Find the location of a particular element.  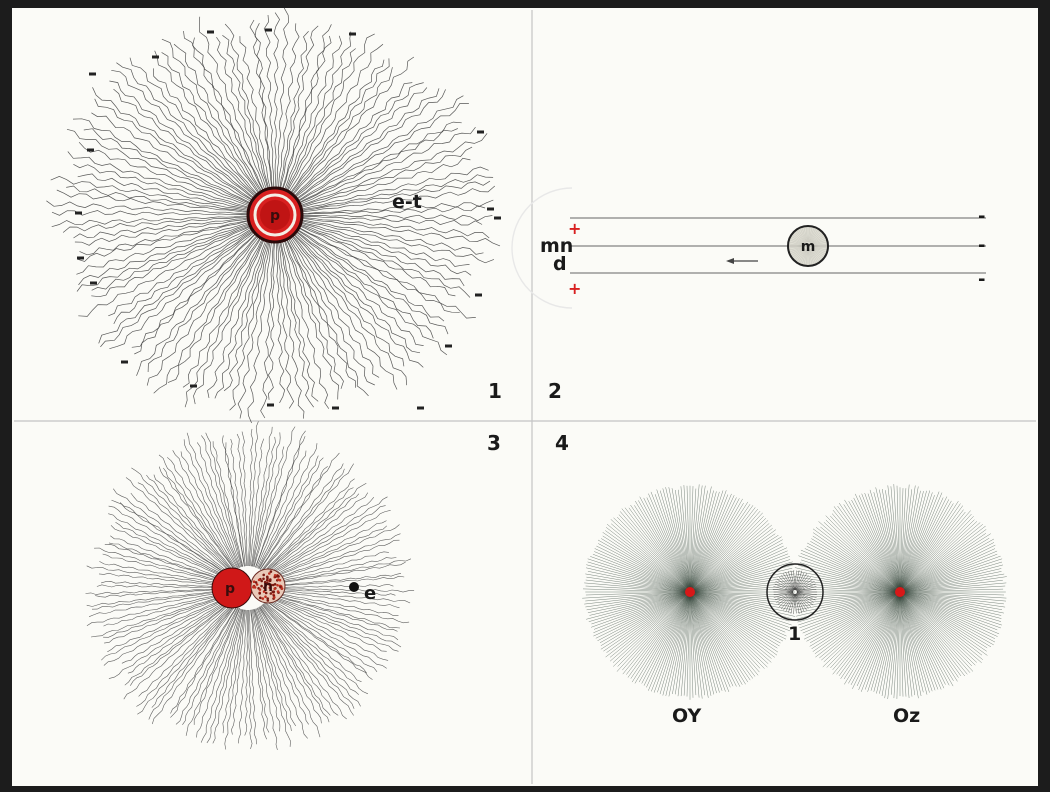

panel-3-electron-dot is located at coordinates (354, 587).